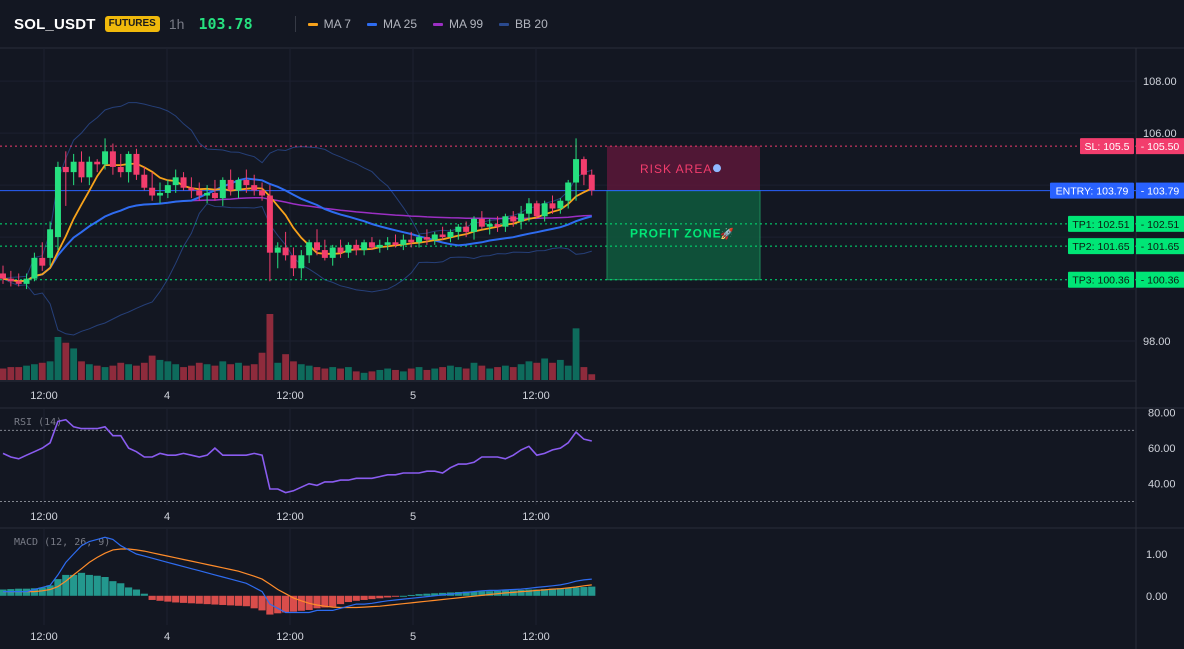 The width and height of the screenshot is (1184, 649). Describe the element at coordinates (458, 24) in the screenshot. I see `legend-item-ma99: MA 99` at that location.